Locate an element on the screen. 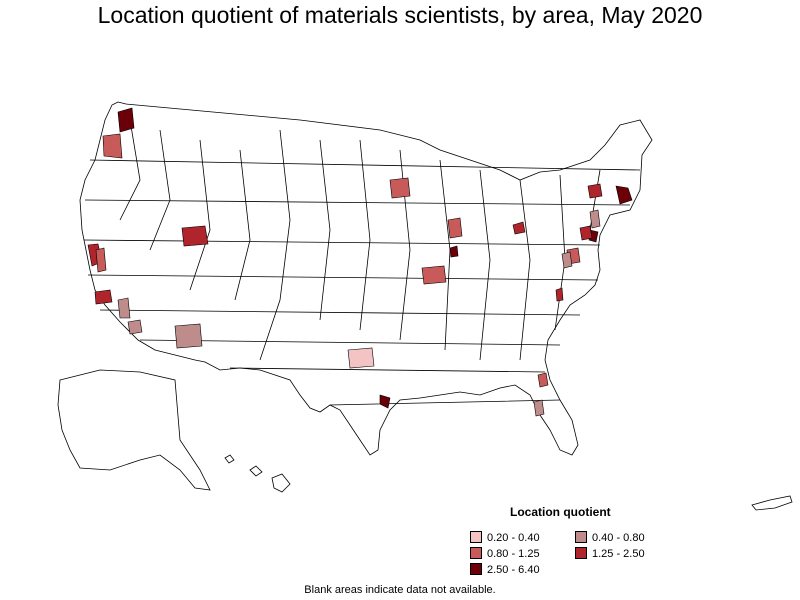  blank-areas-note: Blank areas indicate data not available. is located at coordinates (400, 590).